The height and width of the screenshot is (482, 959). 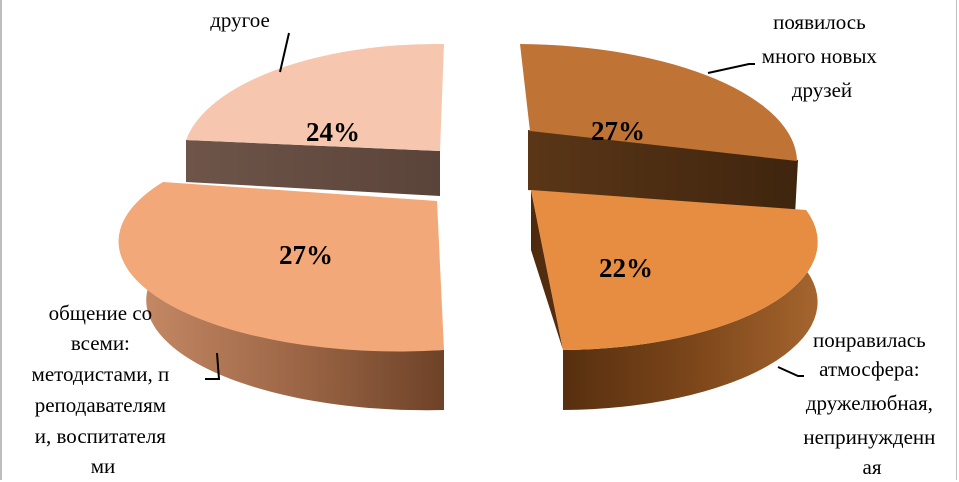 I want to click on value-label-0: 27%, so click(x=618, y=131).